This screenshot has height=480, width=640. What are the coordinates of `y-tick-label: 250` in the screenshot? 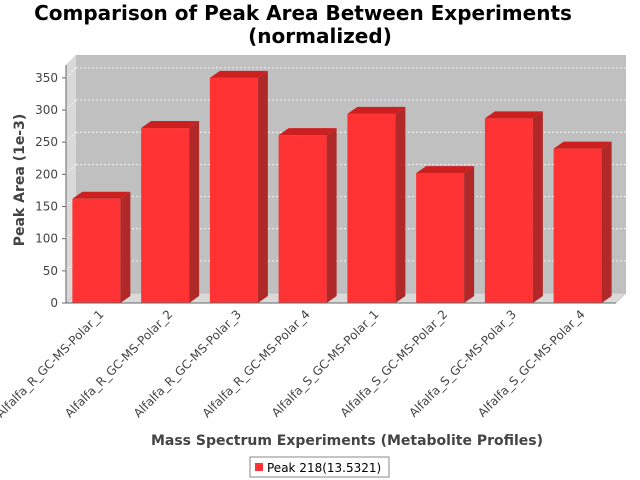 It's located at (46, 142).